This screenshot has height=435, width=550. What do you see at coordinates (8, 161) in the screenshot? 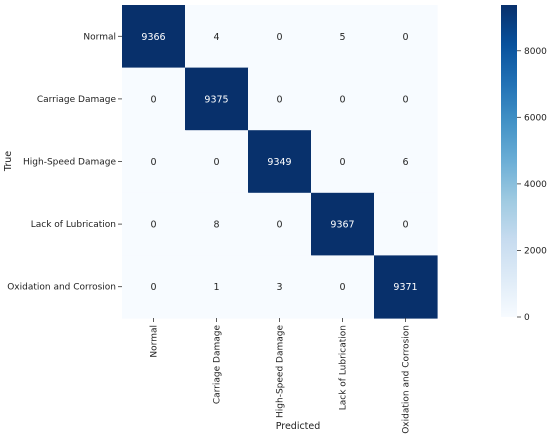
I see `y-axis-label: True` at bounding box center [8, 161].